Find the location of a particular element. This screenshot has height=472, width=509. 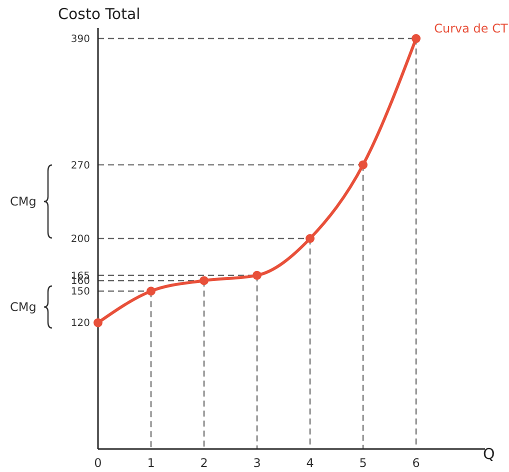

y-tick-label: 390 is located at coordinates (80, 40).